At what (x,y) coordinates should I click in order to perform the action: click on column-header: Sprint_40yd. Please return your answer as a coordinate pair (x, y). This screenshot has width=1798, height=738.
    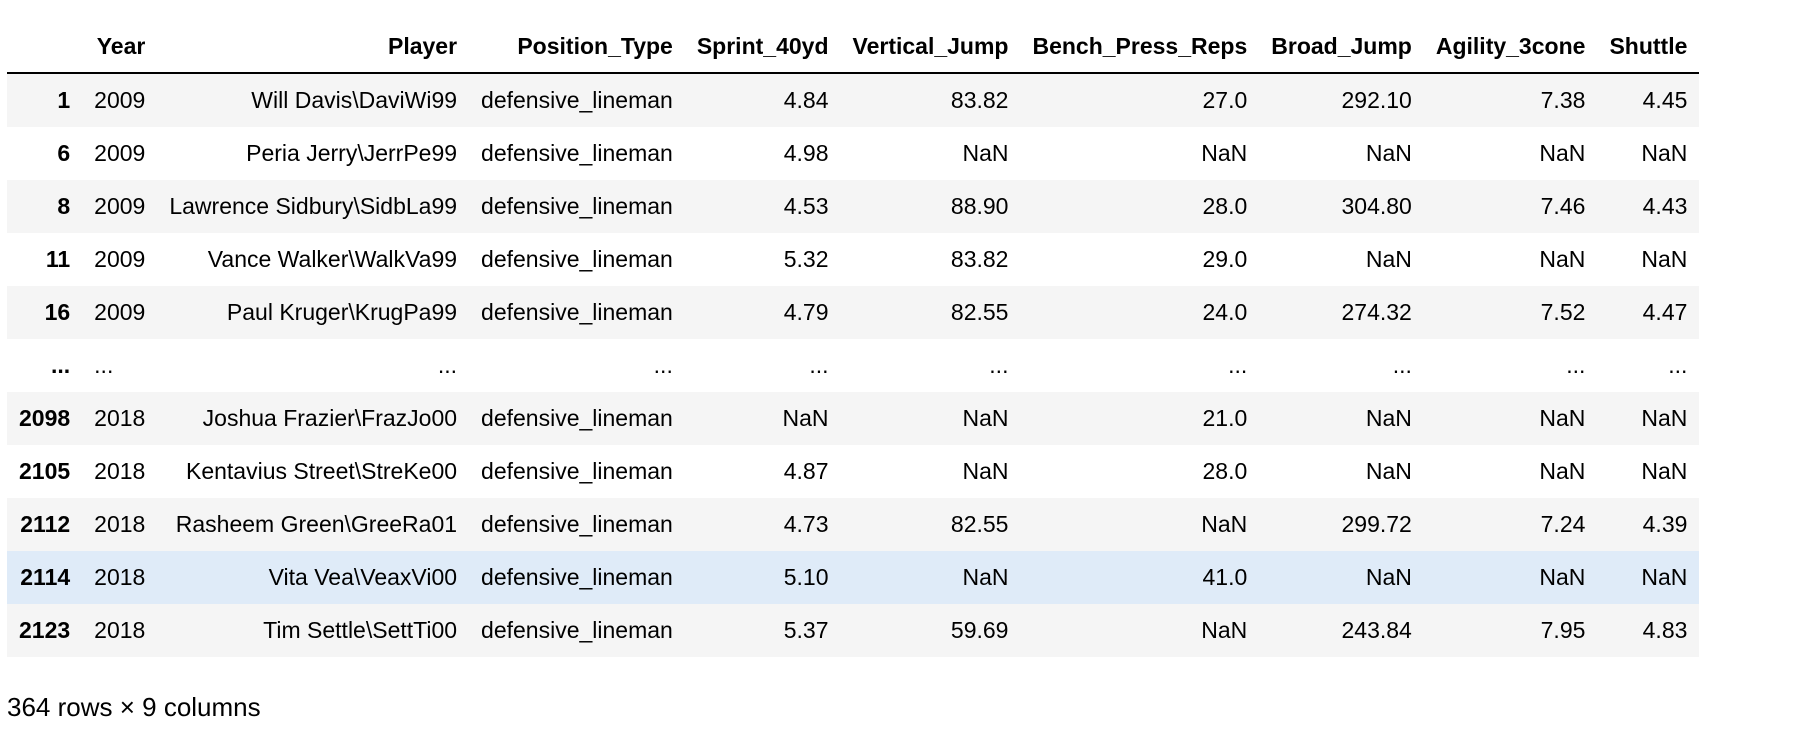
    Looking at the image, I should click on (762, 47).